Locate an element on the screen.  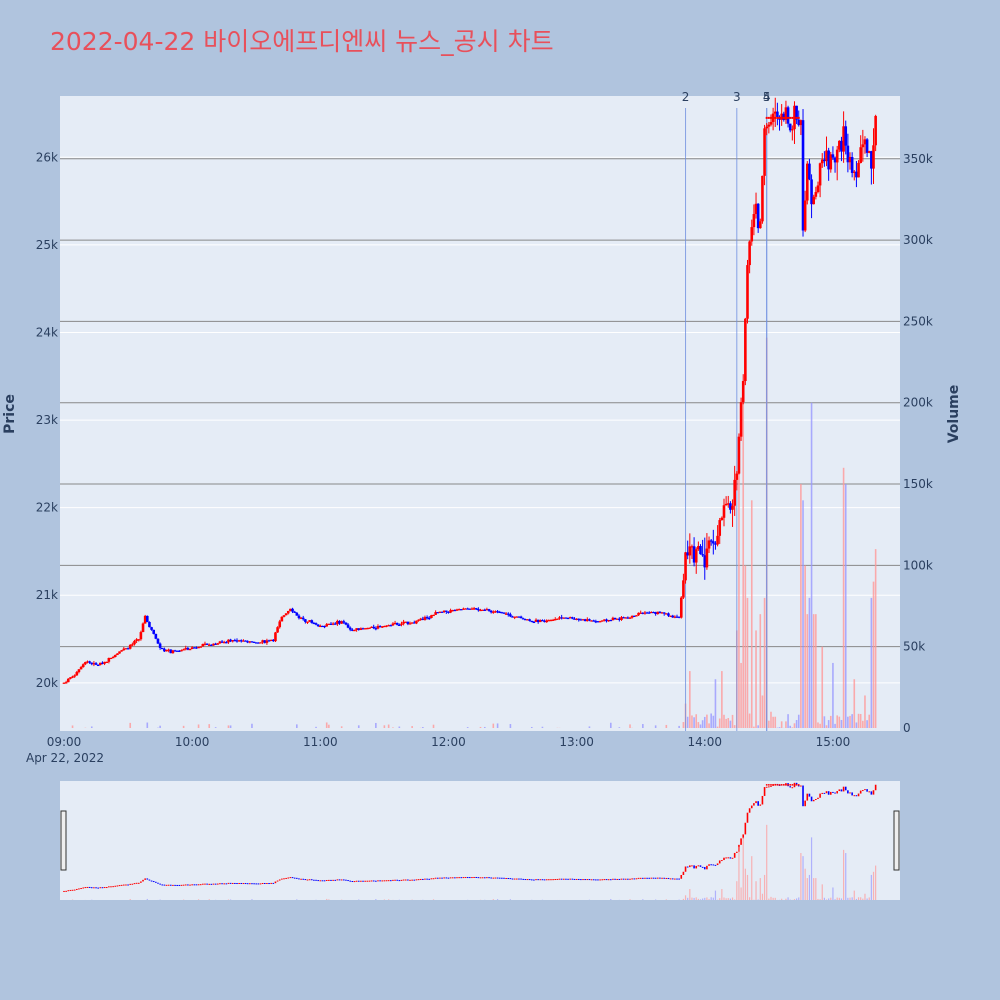
y-tick-label: 26k is located at coordinates (47, 157).